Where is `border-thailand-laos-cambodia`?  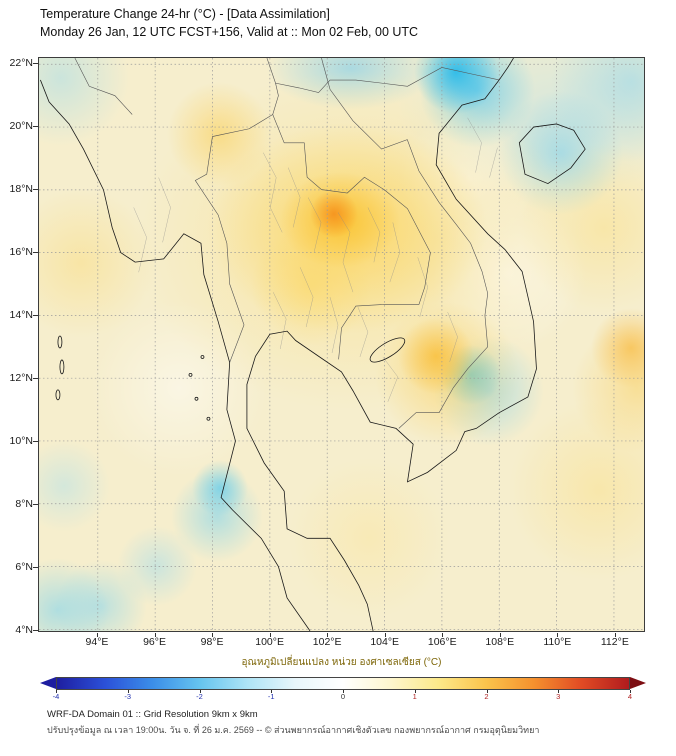 border-thailand-laos-cambodia is located at coordinates (351, 237).